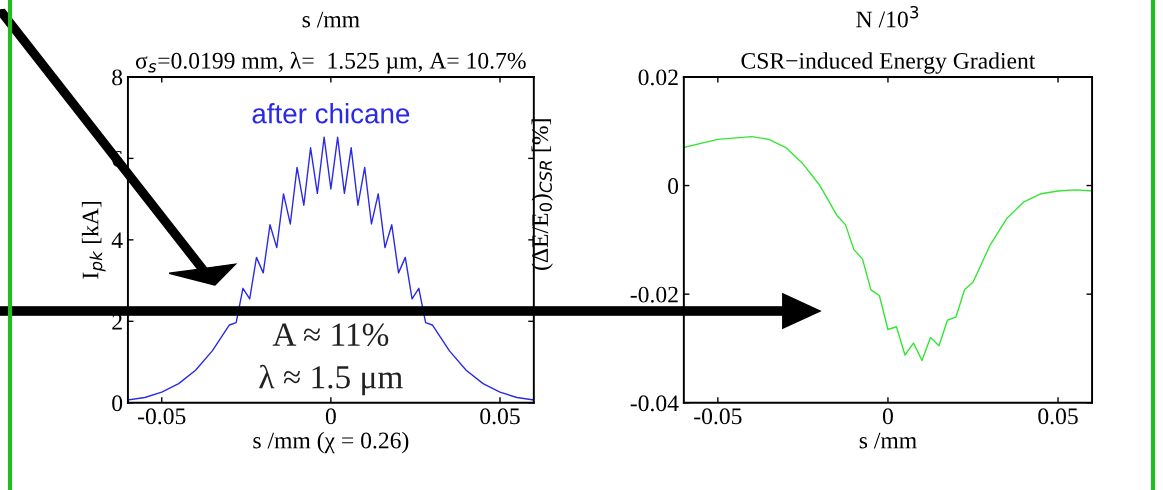 The image size is (1163, 490). What do you see at coordinates (330, 335) in the screenshot?
I see `annotation: A ≈ 11%` at bounding box center [330, 335].